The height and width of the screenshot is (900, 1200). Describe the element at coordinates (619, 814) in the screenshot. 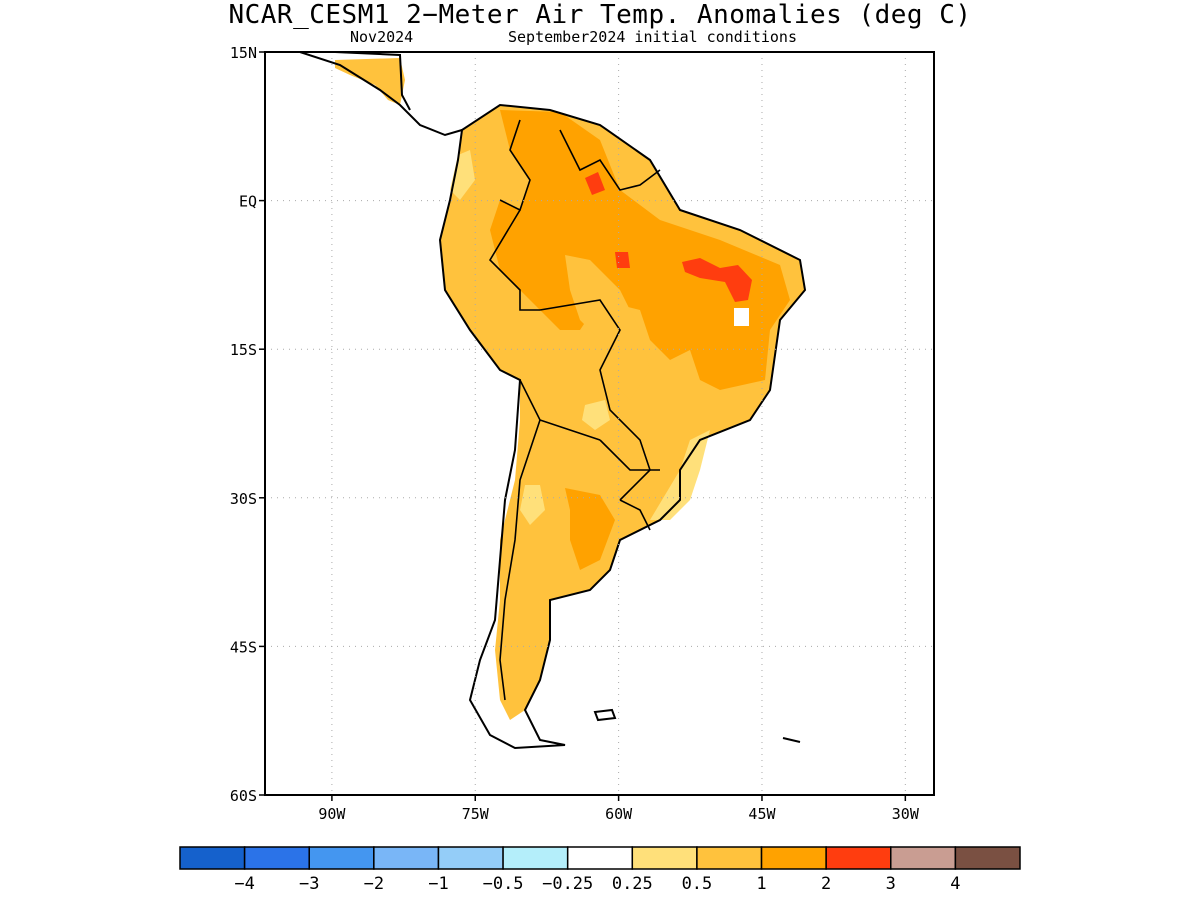

I see `lon-tick-label: 60W` at that location.